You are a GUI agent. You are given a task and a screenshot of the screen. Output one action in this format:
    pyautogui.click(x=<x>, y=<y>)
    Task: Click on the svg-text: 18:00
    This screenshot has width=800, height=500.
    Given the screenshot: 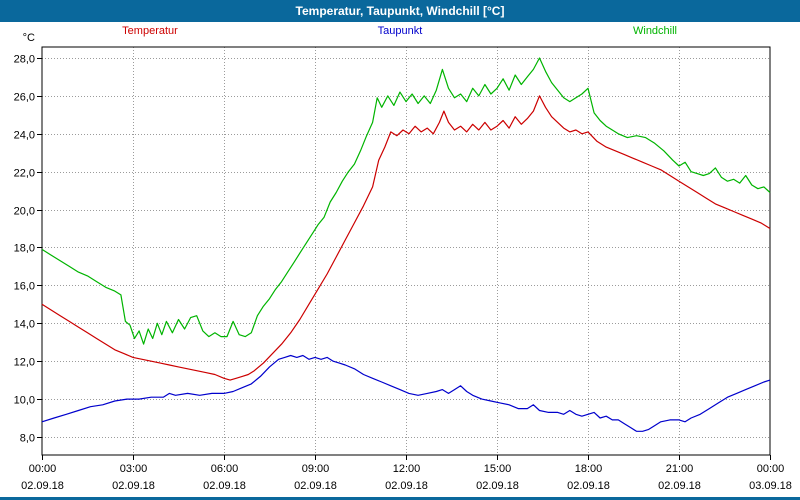 What is the action you would take?
    pyautogui.click(x=589, y=469)
    